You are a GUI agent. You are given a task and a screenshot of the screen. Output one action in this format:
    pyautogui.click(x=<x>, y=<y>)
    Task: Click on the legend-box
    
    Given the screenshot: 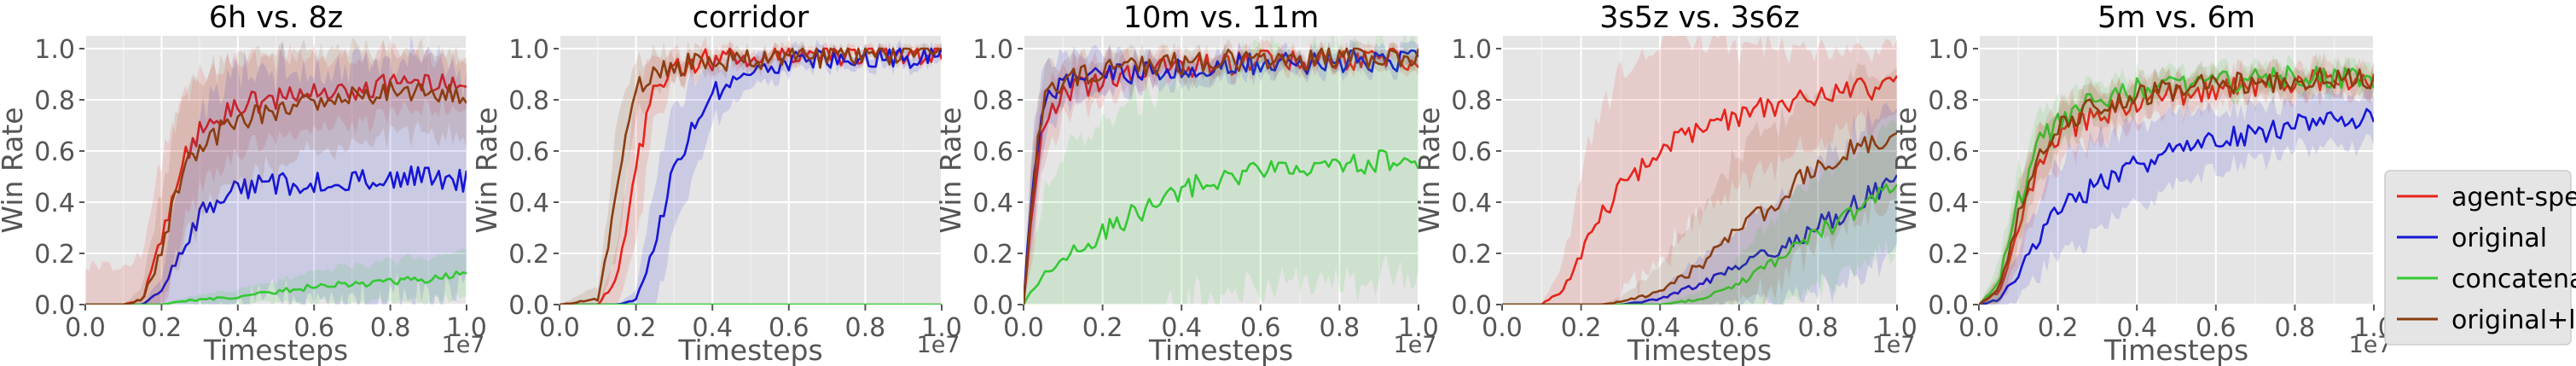 What is the action you would take?
    pyautogui.click(x=2478, y=258)
    